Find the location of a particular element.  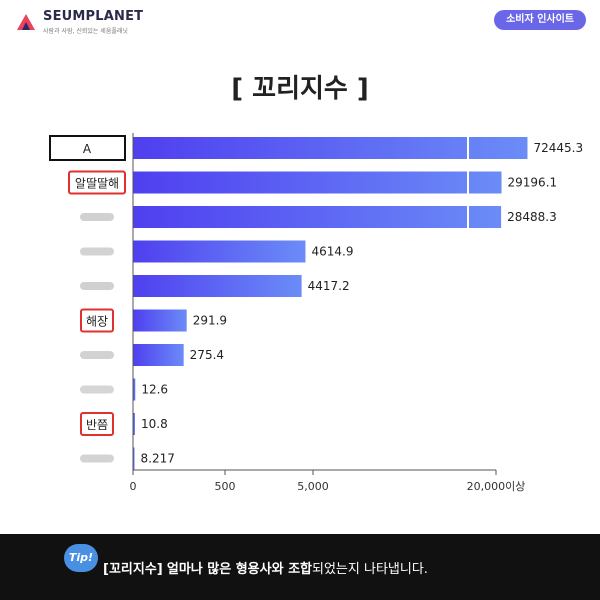

value-label-0: 72445.3 is located at coordinates (558, 148).